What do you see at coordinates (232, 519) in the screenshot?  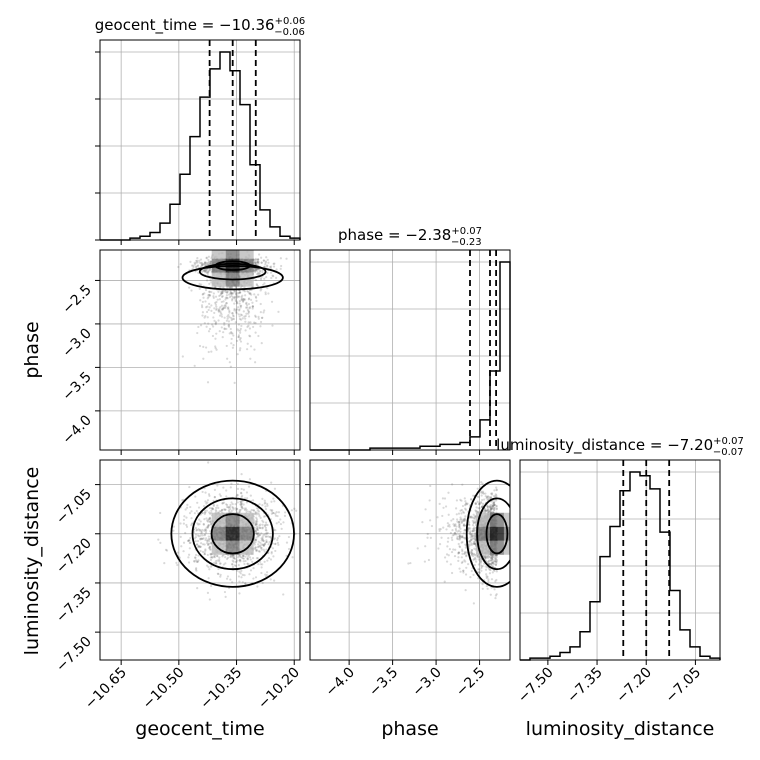 I see `density-cell` at bounding box center [232, 519].